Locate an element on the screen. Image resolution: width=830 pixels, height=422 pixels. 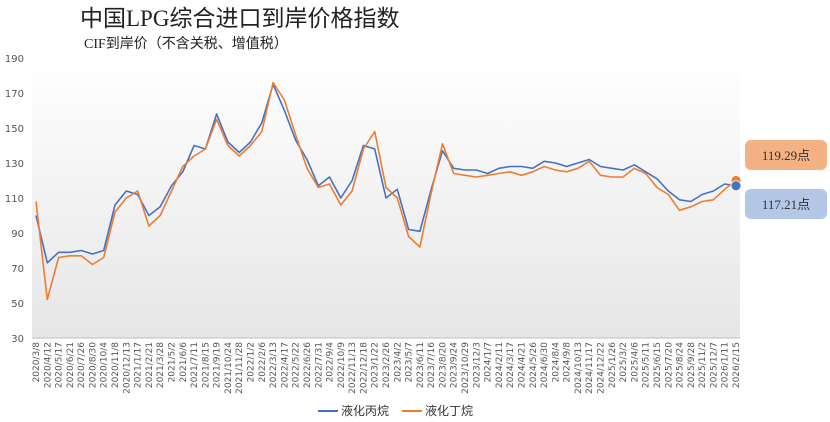
x-tick-label: 2020/7/26 is located at coordinates (82, 365).